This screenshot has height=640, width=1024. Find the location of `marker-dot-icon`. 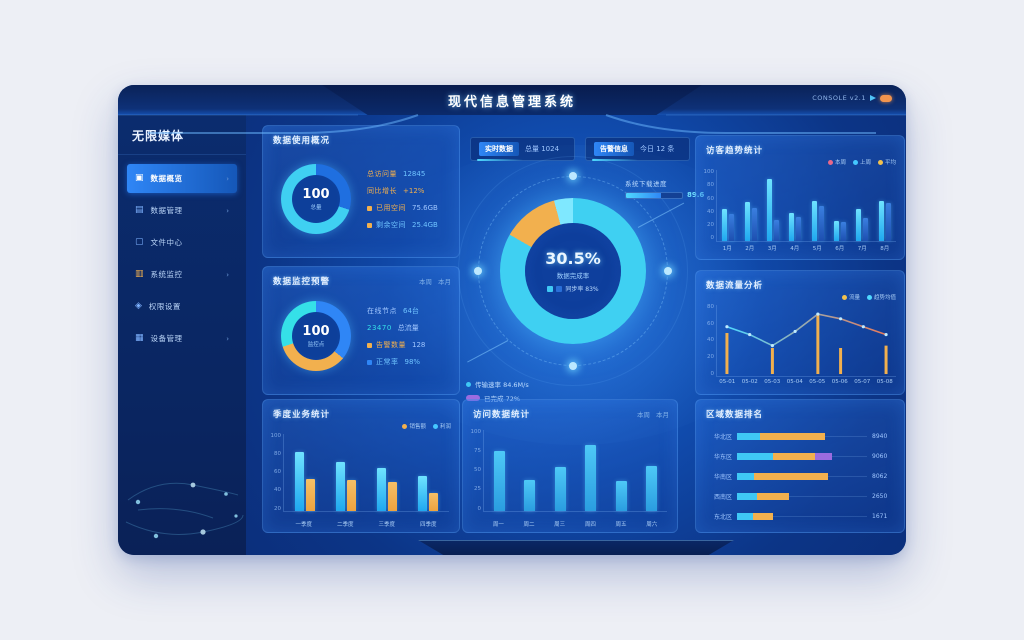

marker-dot-icon is located at coordinates (468, 384).